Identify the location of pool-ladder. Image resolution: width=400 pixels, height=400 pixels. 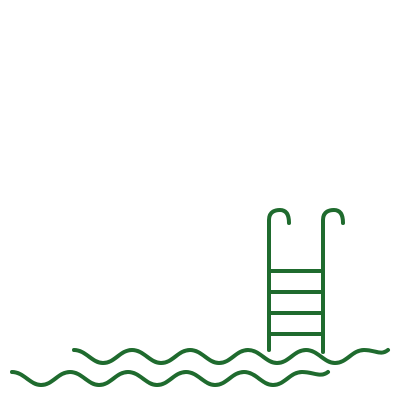
(306, 281).